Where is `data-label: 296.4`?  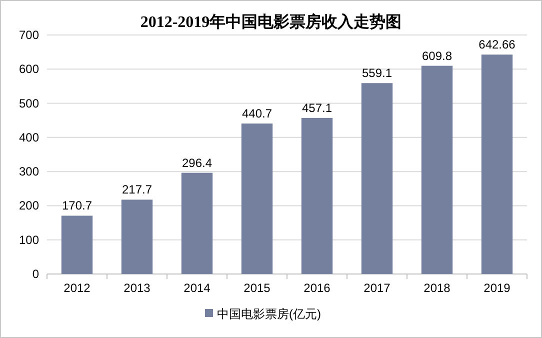
data-label: 296.4 is located at coordinates (197, 163).